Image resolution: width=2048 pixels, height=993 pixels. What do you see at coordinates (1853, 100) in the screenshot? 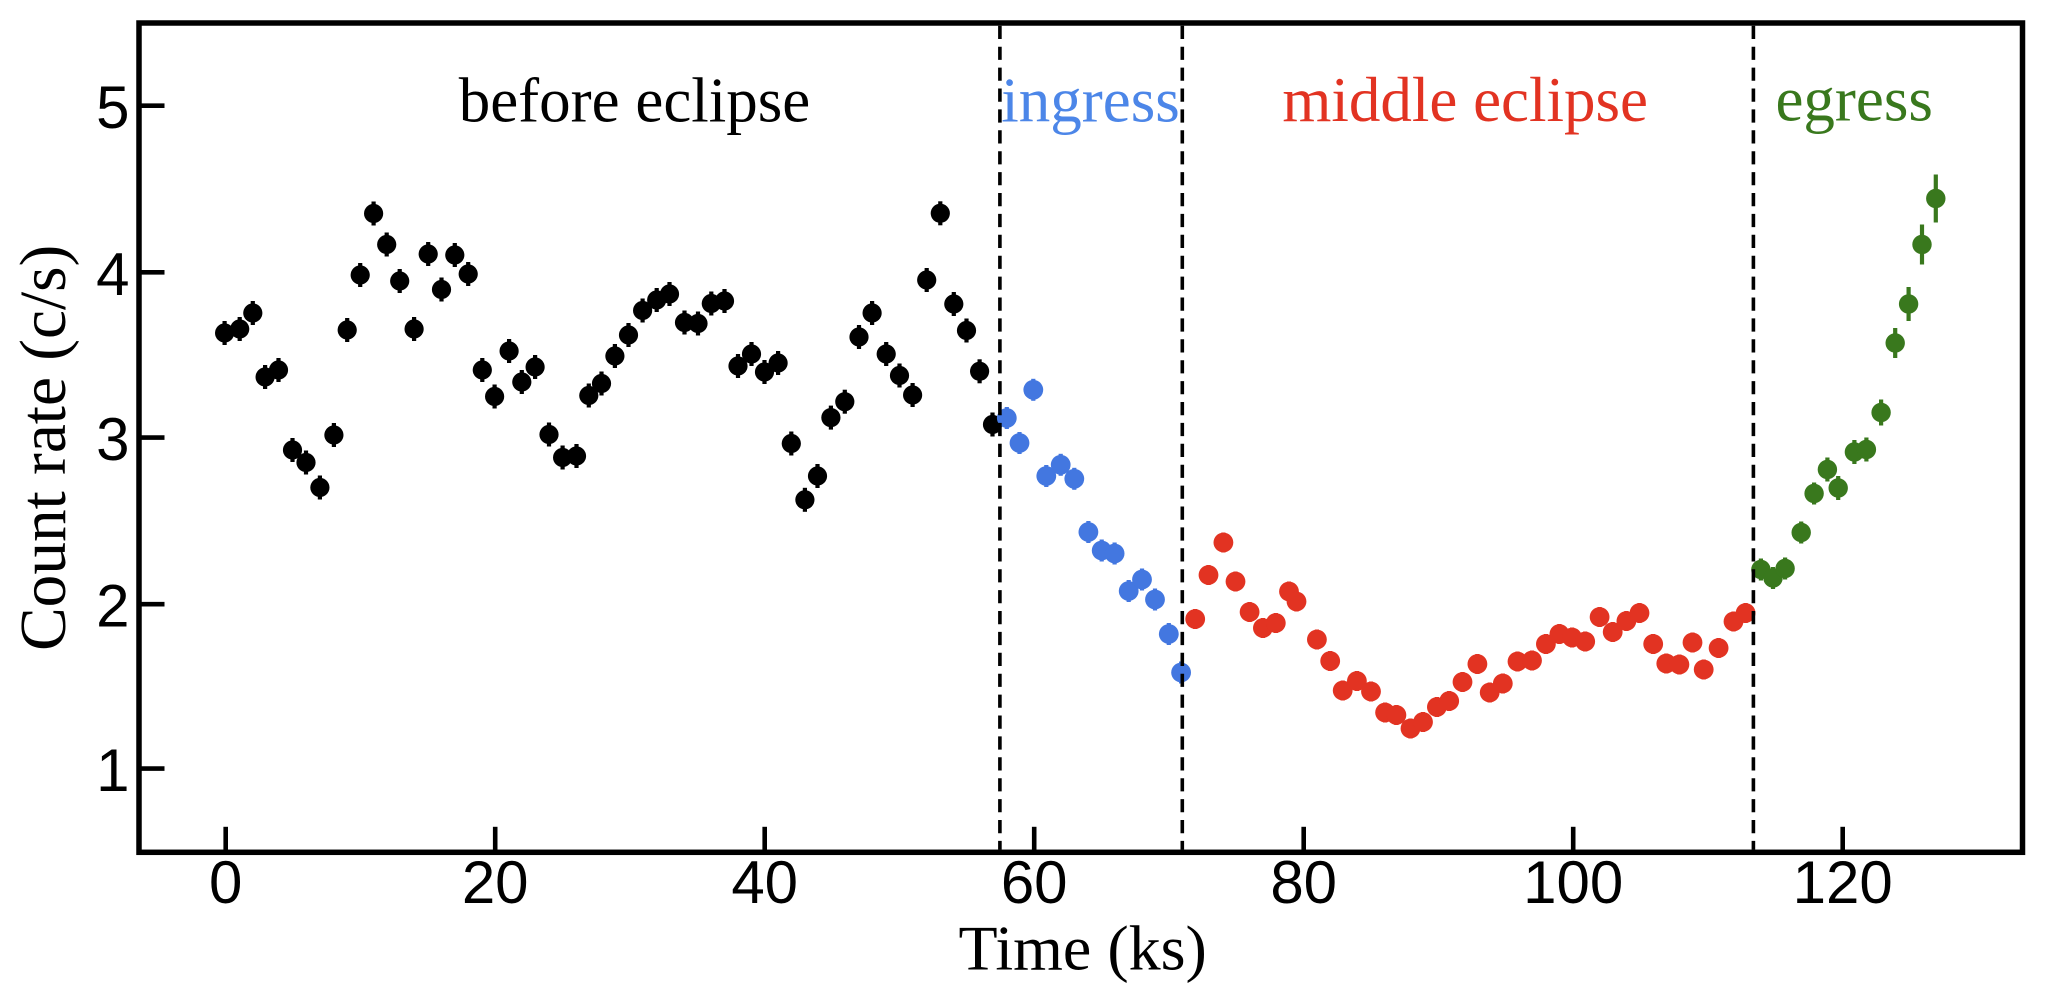
I see `svg-text: egress` at bounding box center [1853, 100].